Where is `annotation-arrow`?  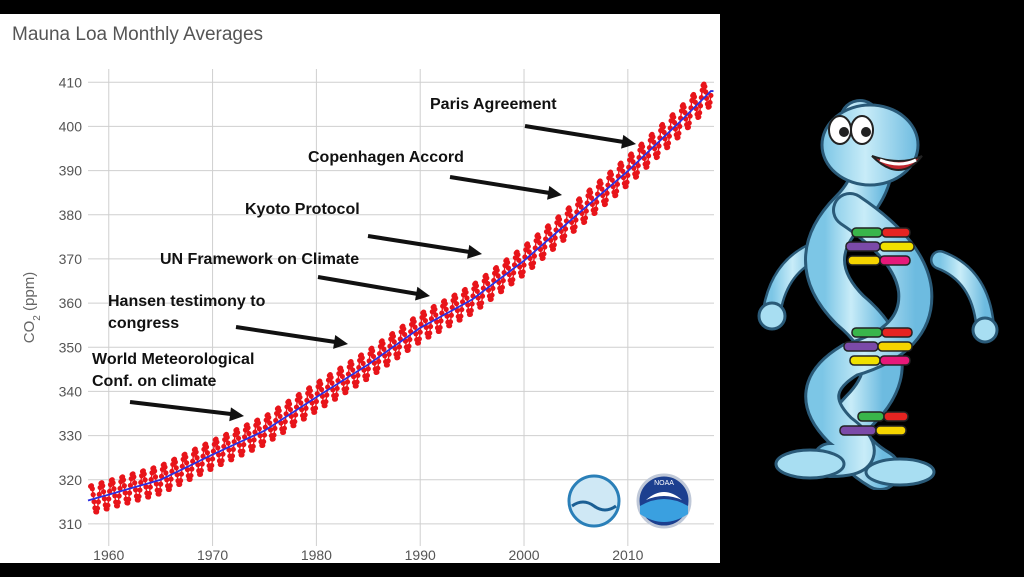 annotation-arrow is located at coordinates (287, 335).